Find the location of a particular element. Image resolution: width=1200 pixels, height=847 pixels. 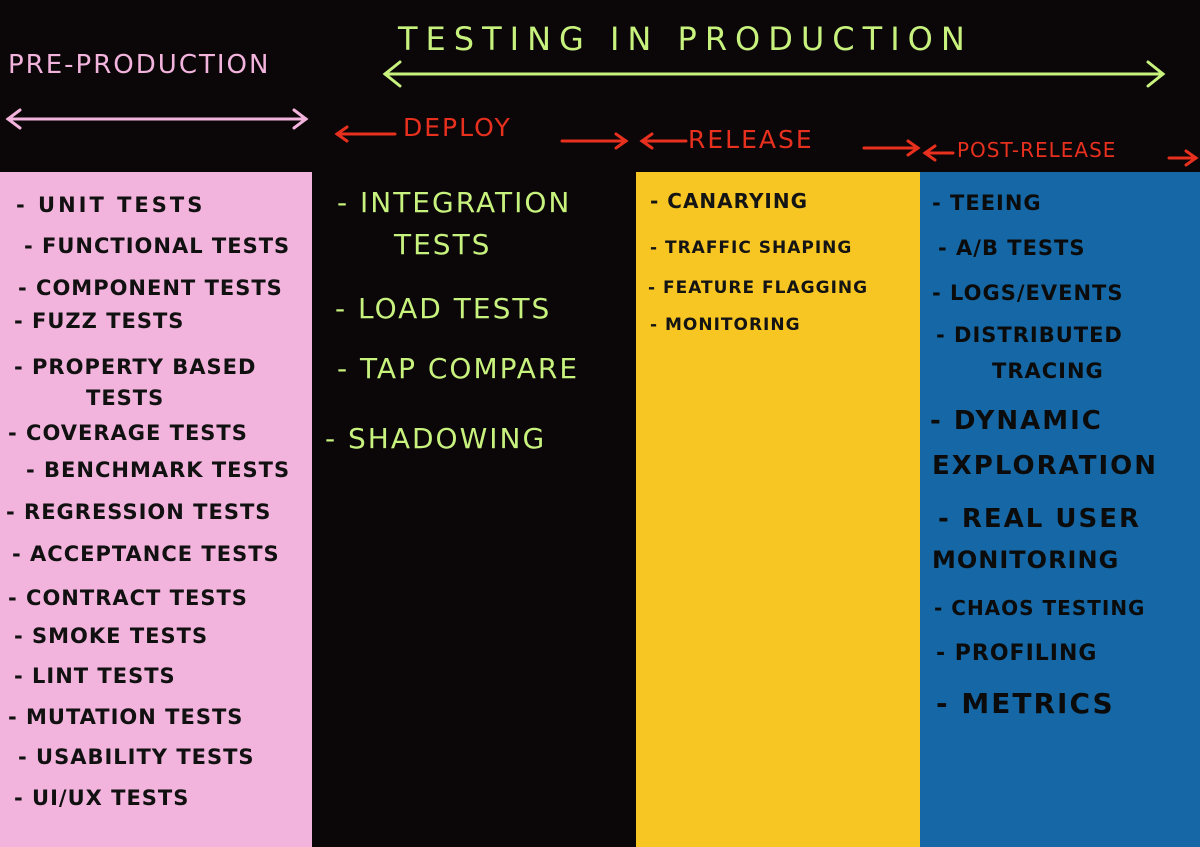

list-item: - Distributed is located at coordinates (1029, 335).